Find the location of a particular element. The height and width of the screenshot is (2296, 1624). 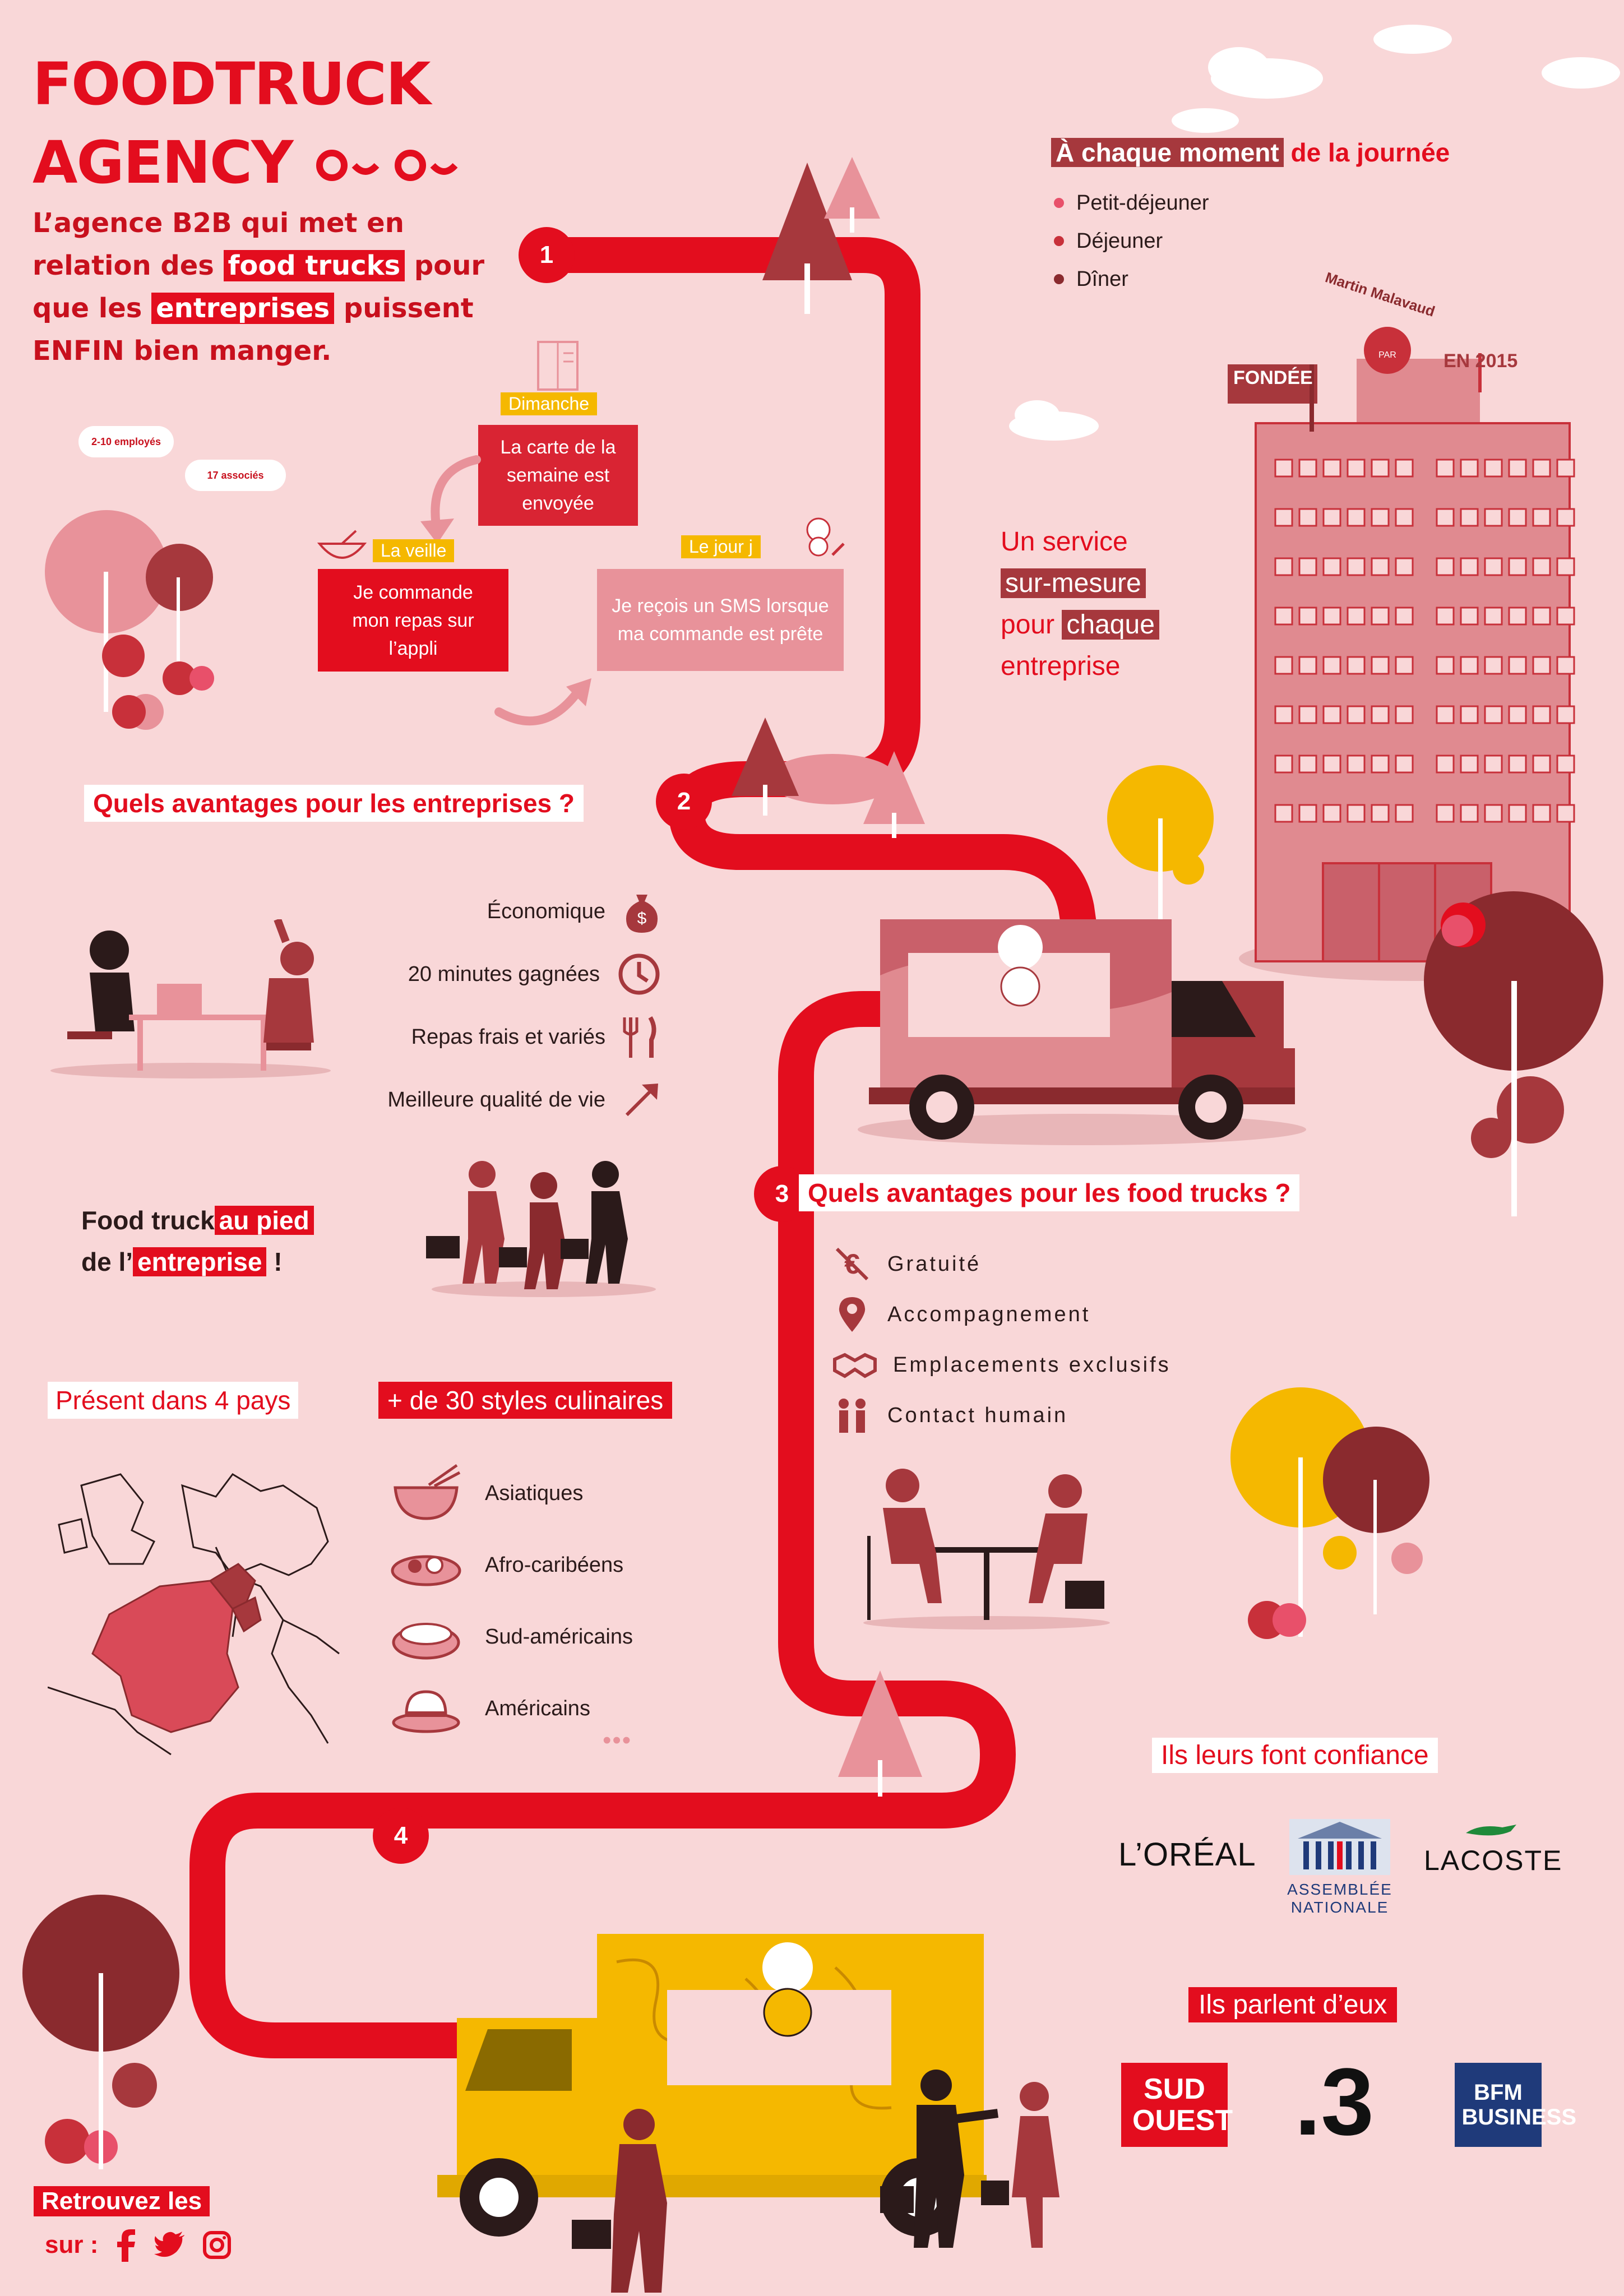

card-la-veille: Je commande mon repas sur l’appli is located at coordinates (413, 620).